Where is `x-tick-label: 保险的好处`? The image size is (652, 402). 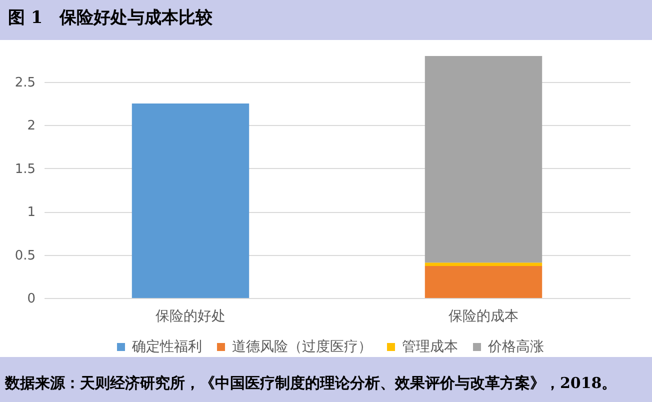
x-tick-label: 保险的好处 is located at coordinates (191, 316).